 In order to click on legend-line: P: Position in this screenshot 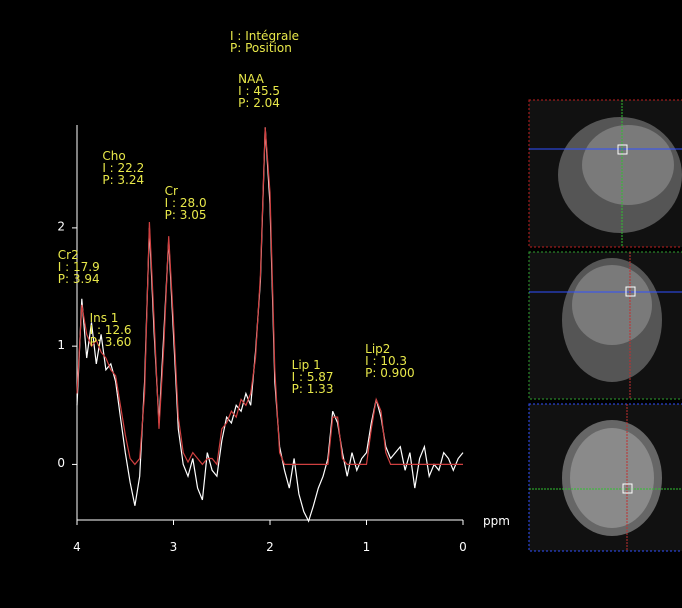, I will do `click(261, 48)`.